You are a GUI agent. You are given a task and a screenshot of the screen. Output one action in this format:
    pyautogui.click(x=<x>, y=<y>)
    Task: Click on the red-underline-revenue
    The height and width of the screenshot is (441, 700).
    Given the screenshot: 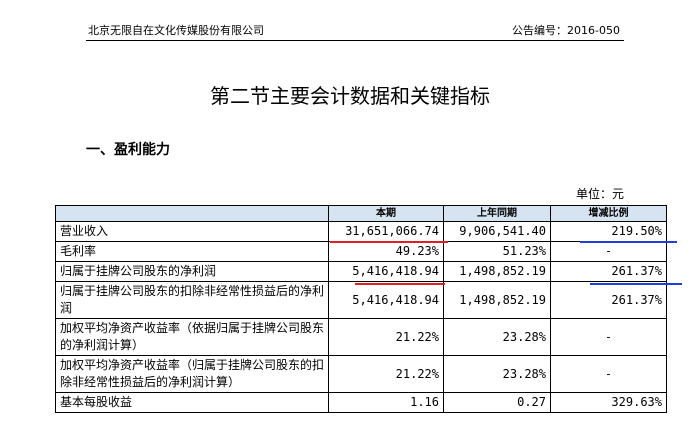 What is the action you would take?
    pyautogui.click(x=389, y=242)
    